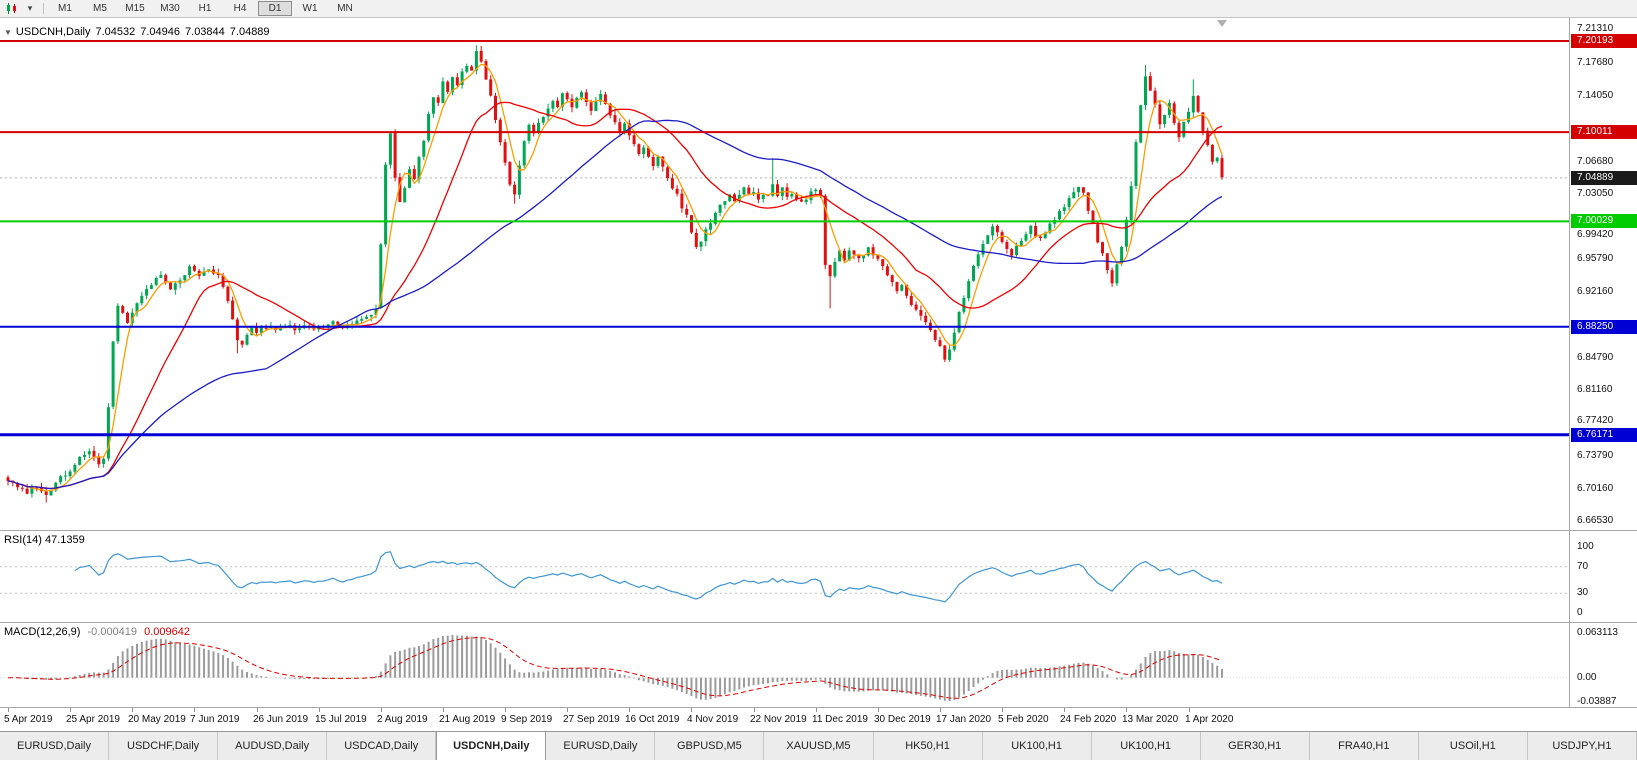  I want to click on timeframe-button-d1: D1, so click(275, 8).